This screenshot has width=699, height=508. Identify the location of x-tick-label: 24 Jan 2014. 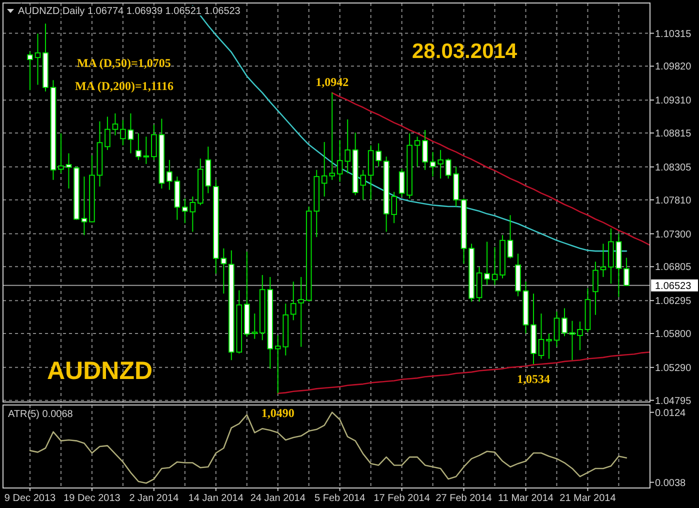
(278, 498).